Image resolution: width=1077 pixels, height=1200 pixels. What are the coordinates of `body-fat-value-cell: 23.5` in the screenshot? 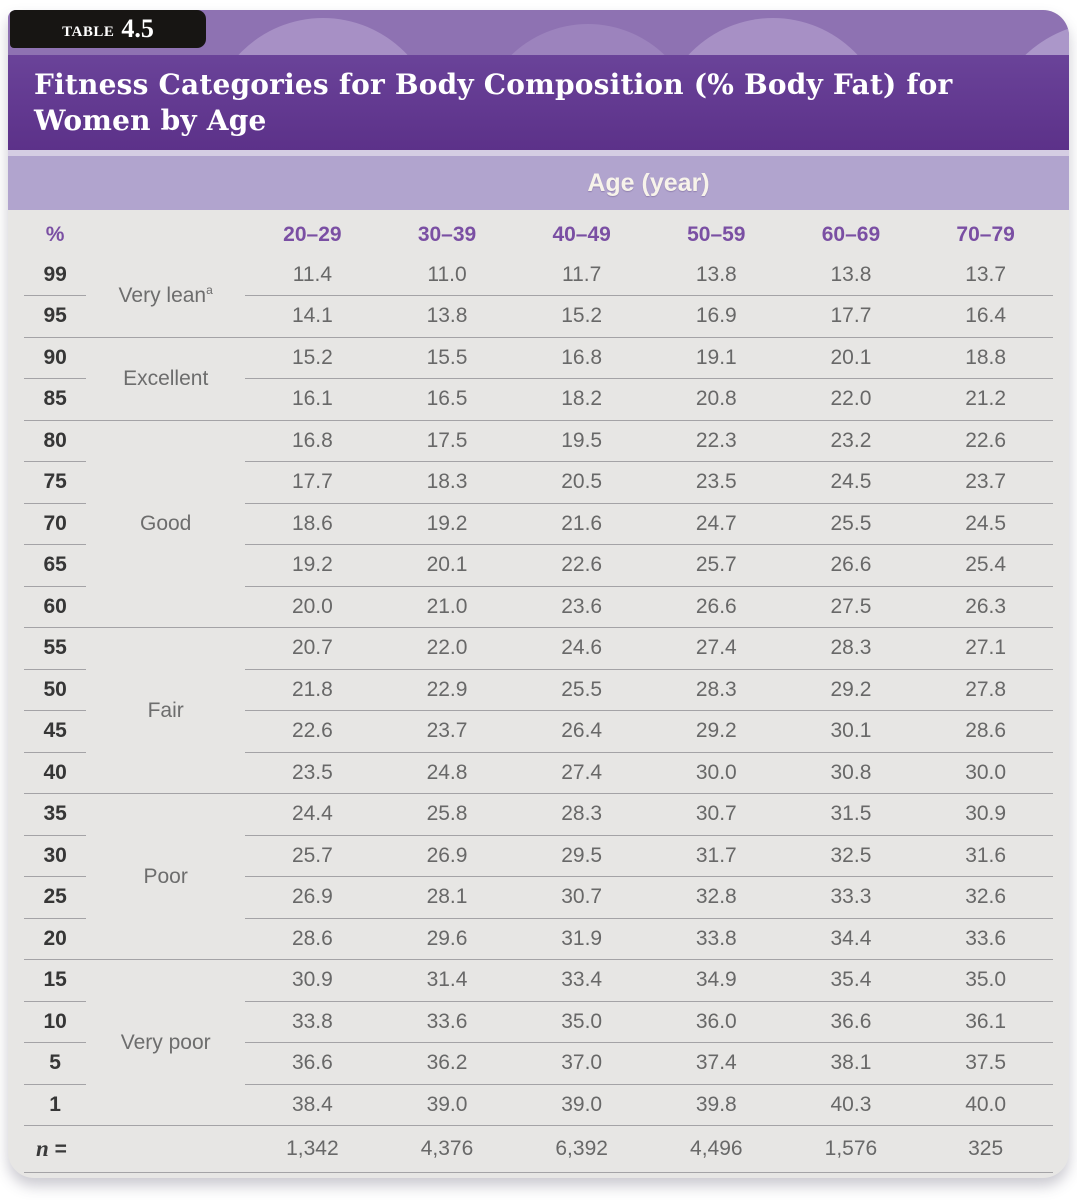 It's located at (716, 482).